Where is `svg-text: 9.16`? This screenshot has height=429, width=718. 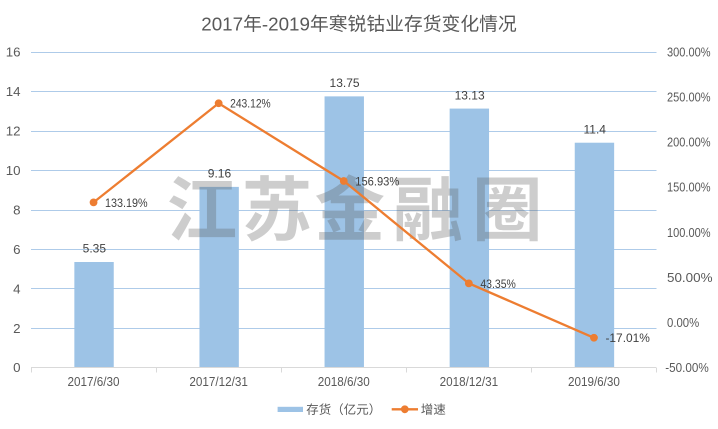 svg-text: 9.16 is located at coordinates (220, 174).